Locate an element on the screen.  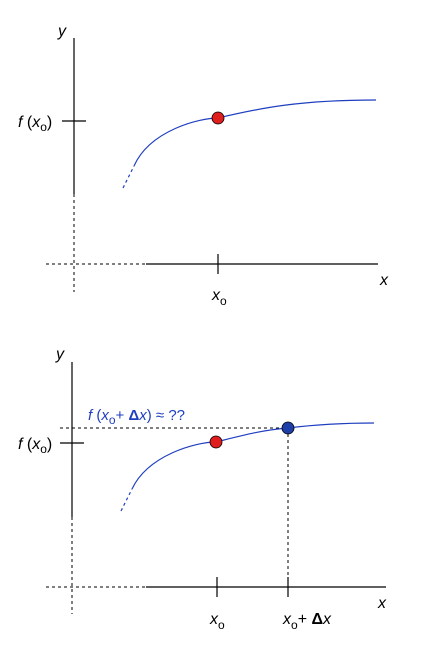
bottom-x0dx-label: xo+ Δx is located at coordinates (307, 621).